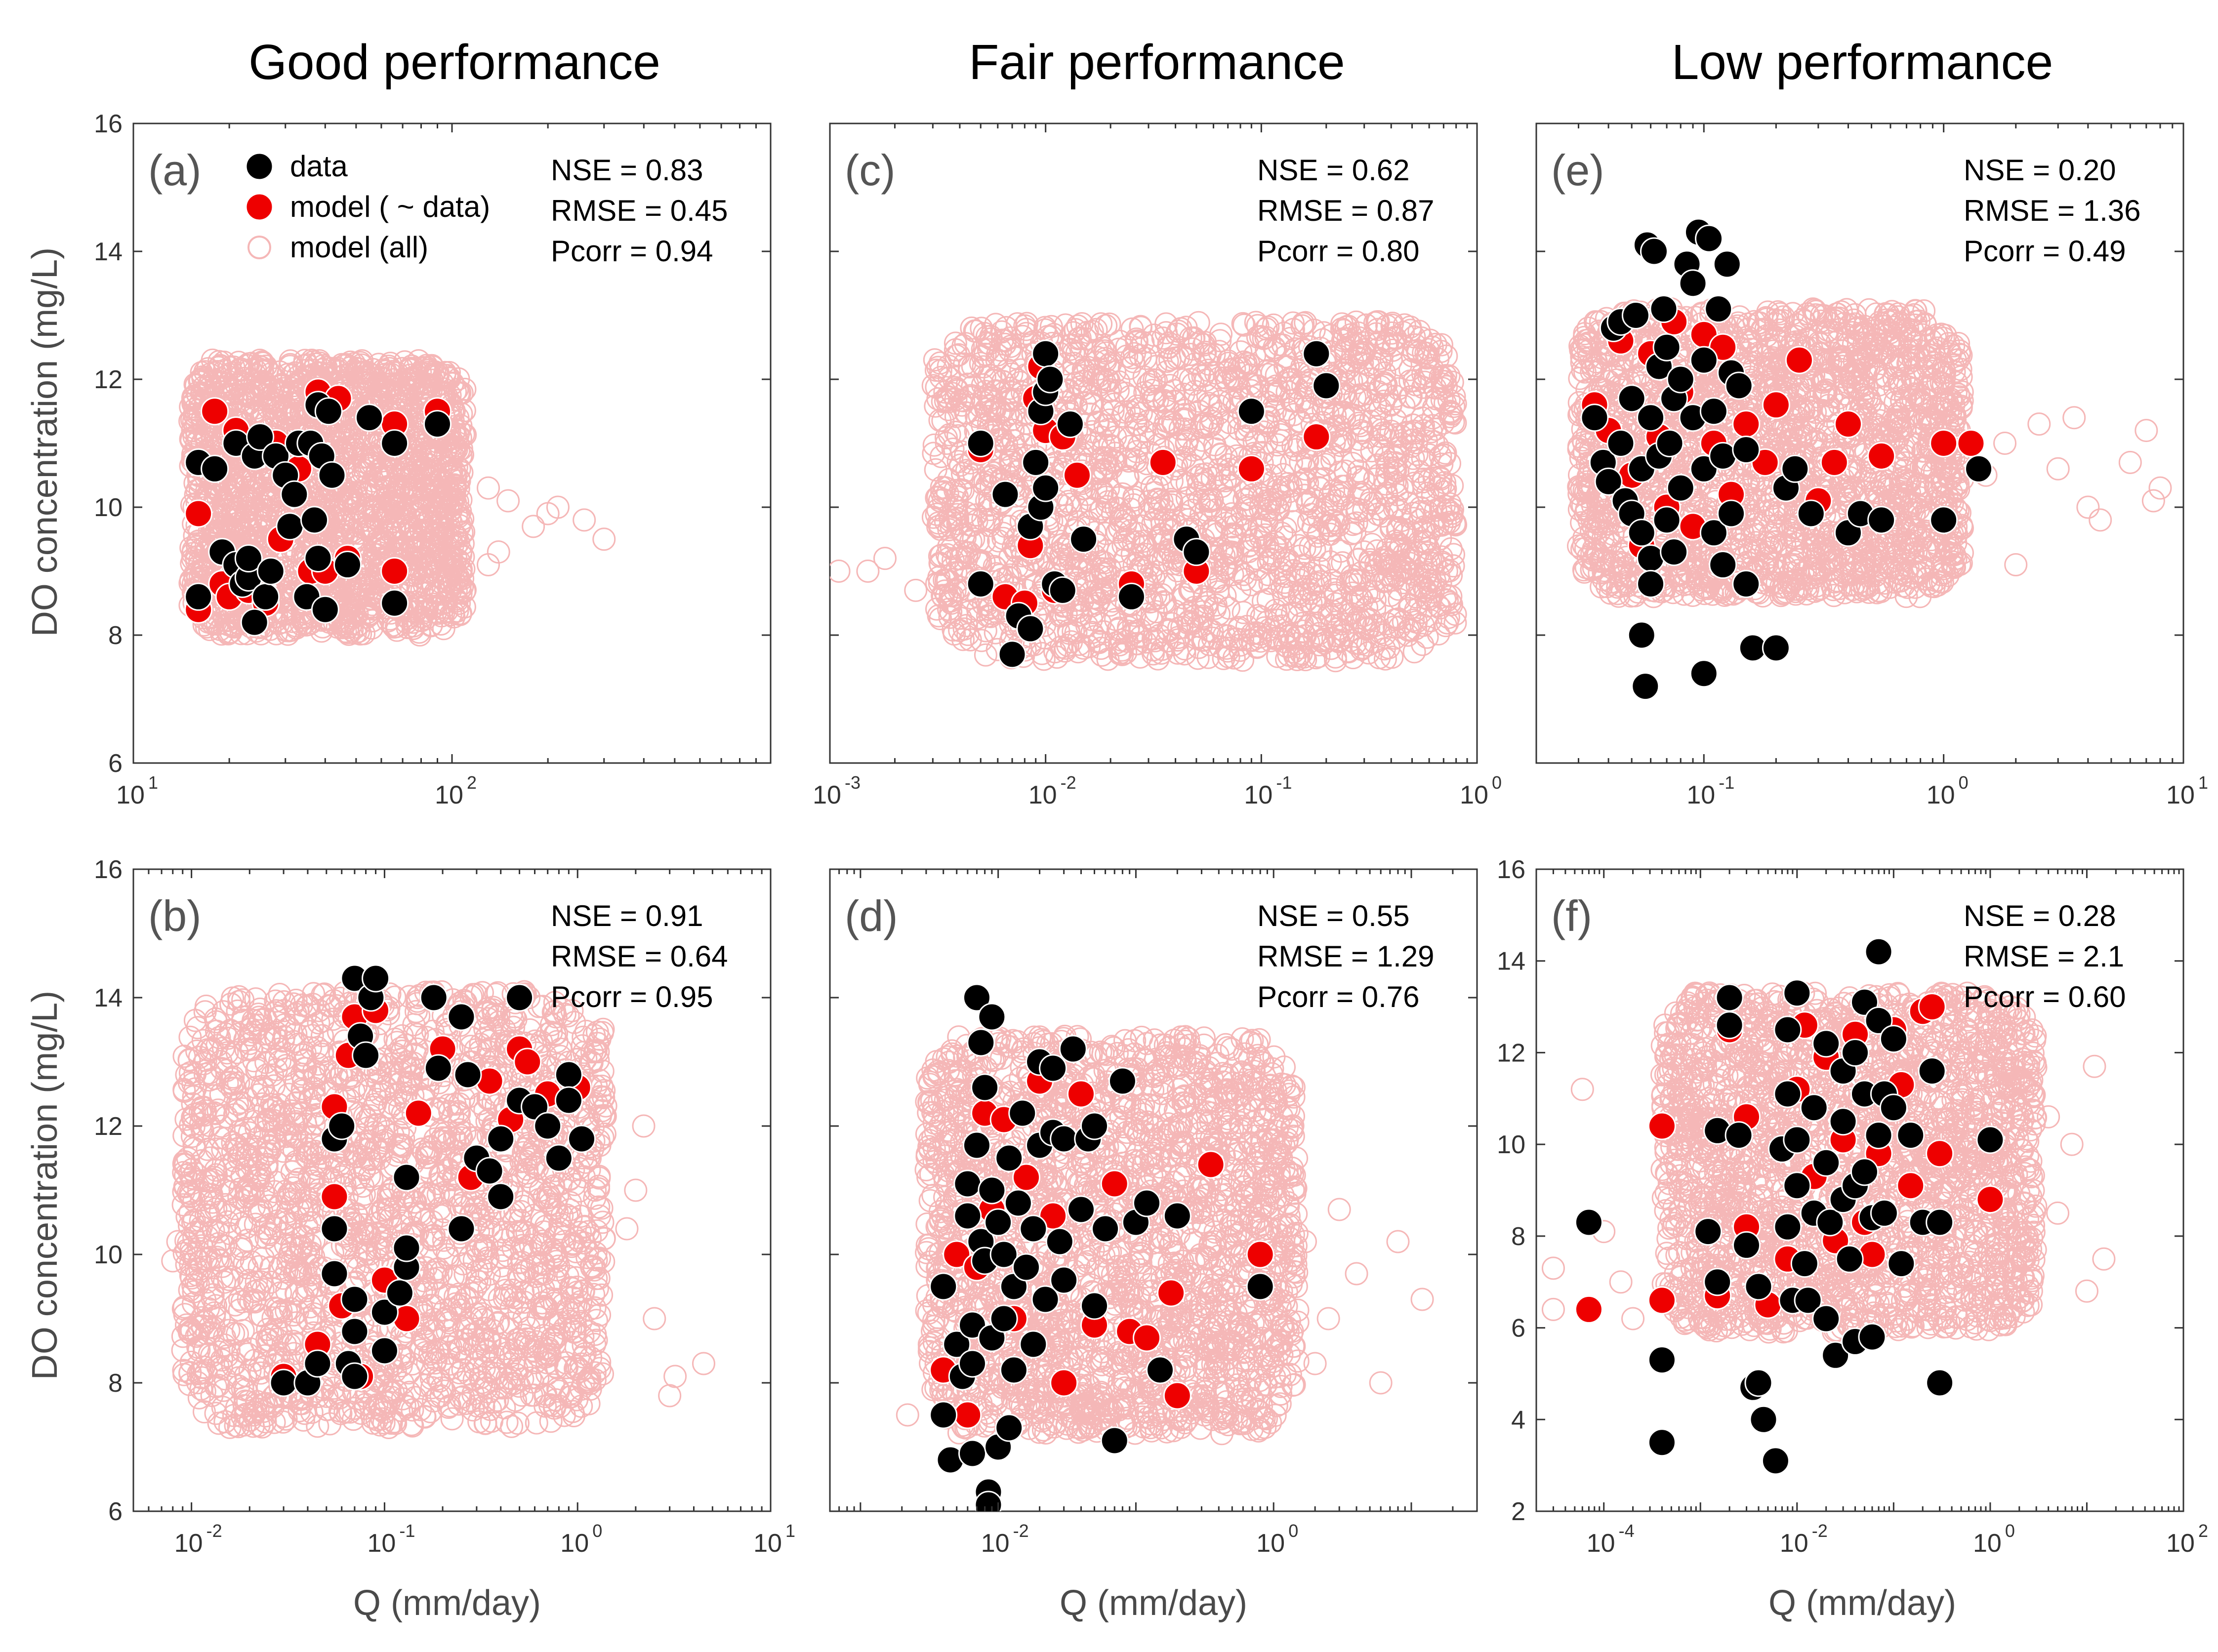  What do you see at coordinates (116, 1512) in the screenshot?
I see `y-tick-label: 6` at bounding box center [116, 1512].